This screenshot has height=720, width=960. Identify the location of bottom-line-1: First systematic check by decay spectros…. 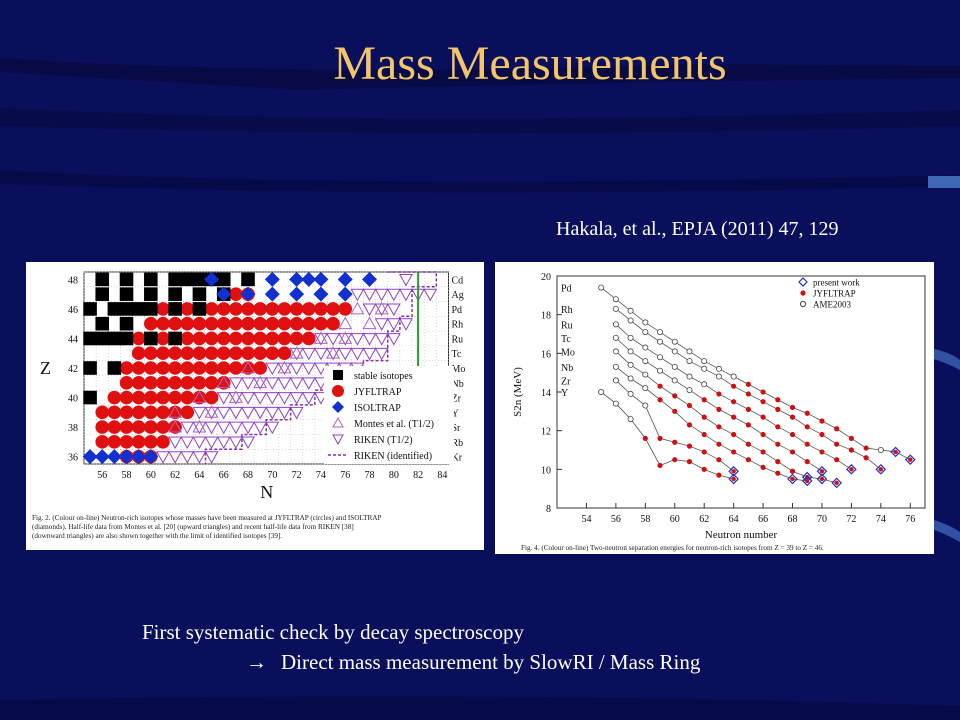
(333, 632).